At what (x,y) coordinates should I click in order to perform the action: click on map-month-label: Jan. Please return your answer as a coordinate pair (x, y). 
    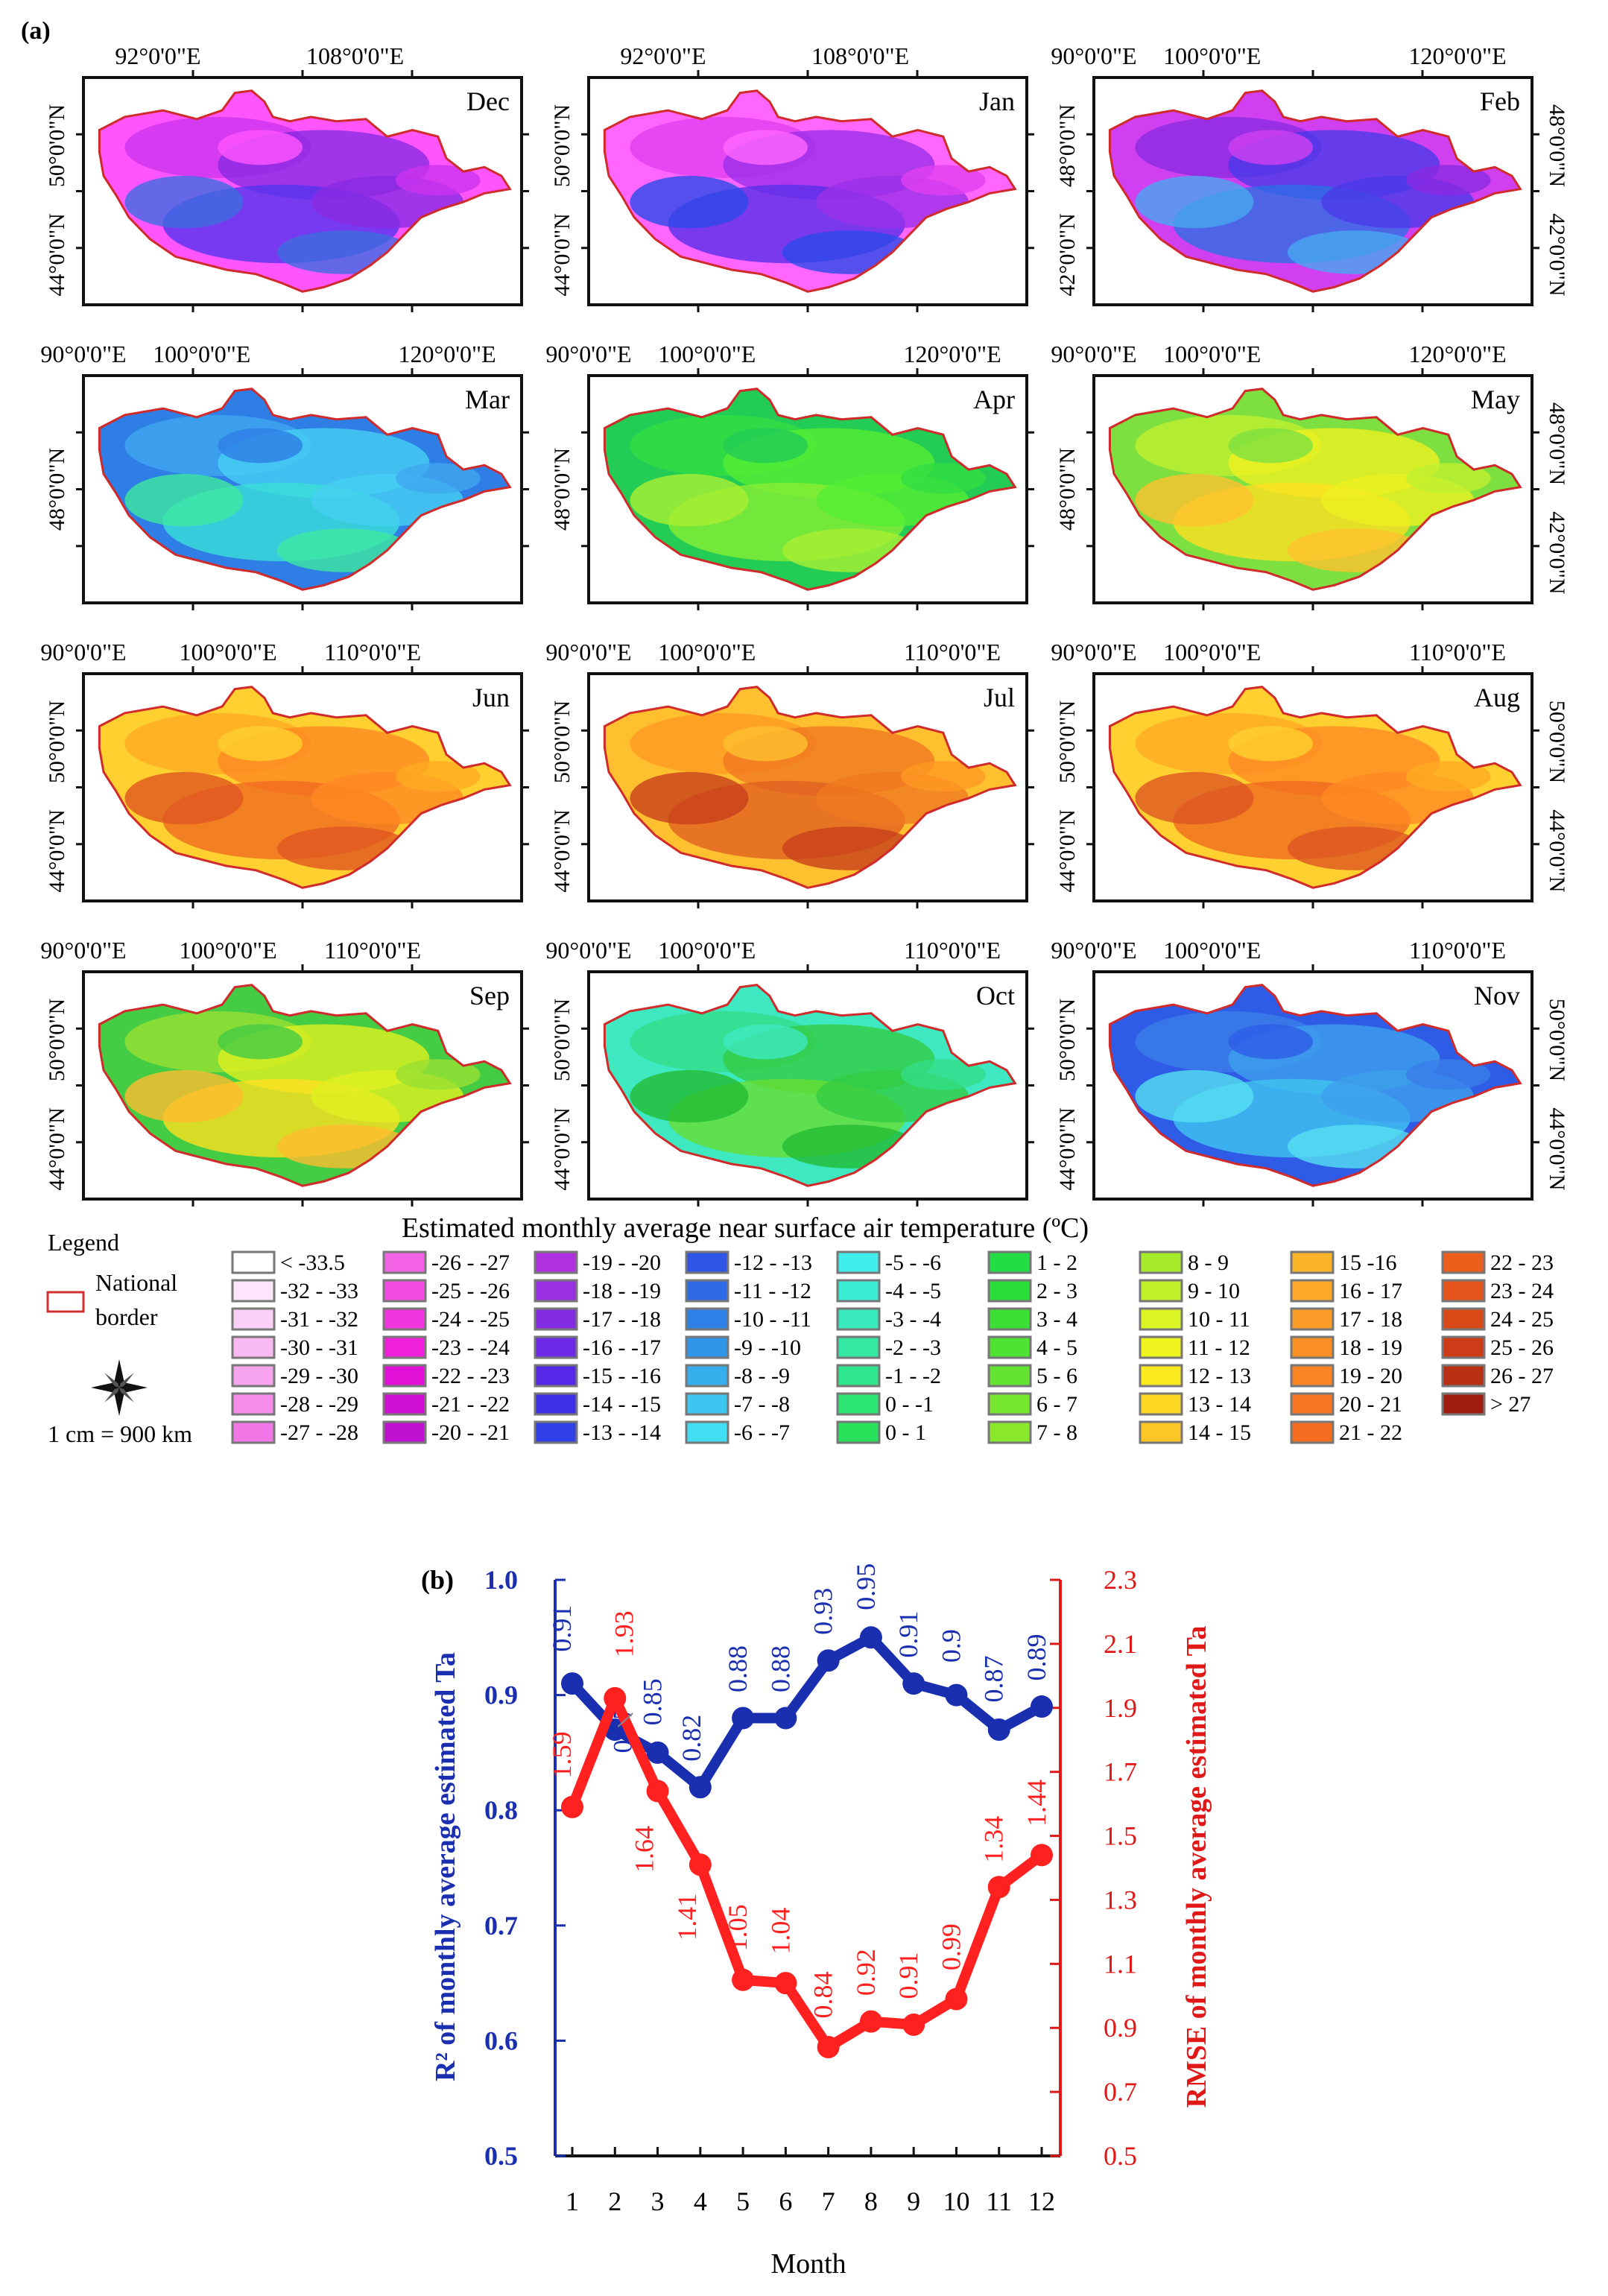
    Looking at the image, I should click on (997, 101).